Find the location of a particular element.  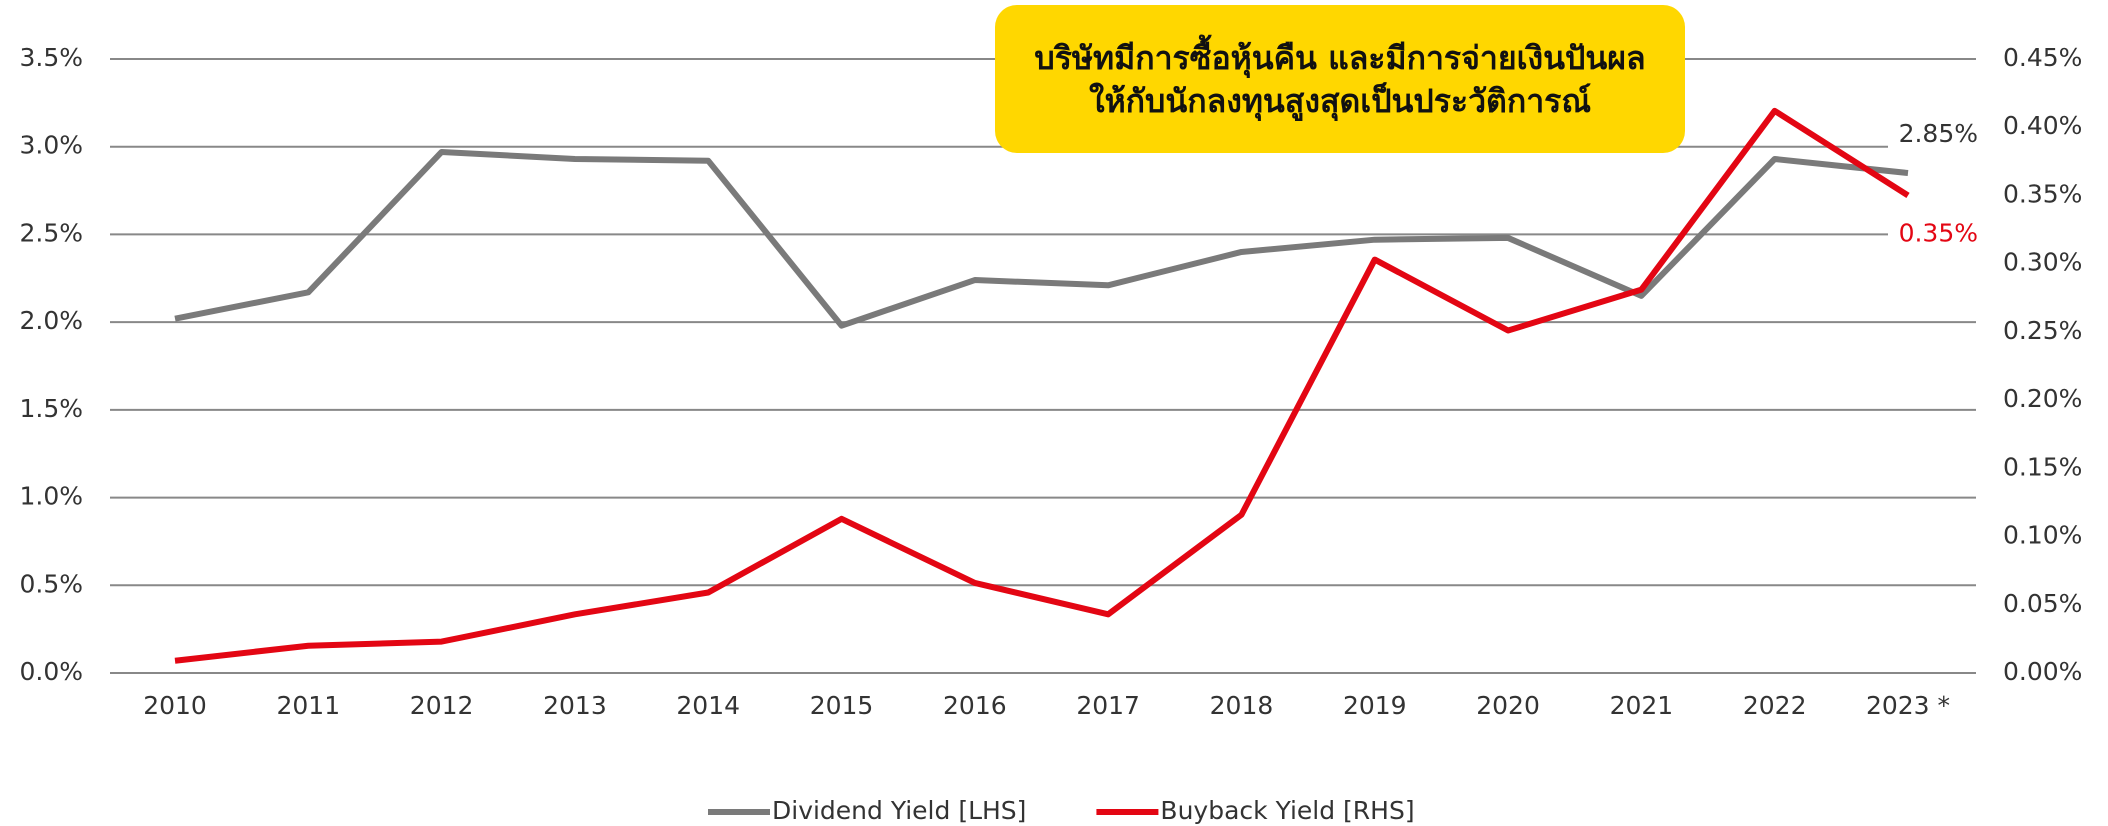

x-tick-label: 2013 is located at coordinates (575, 705).